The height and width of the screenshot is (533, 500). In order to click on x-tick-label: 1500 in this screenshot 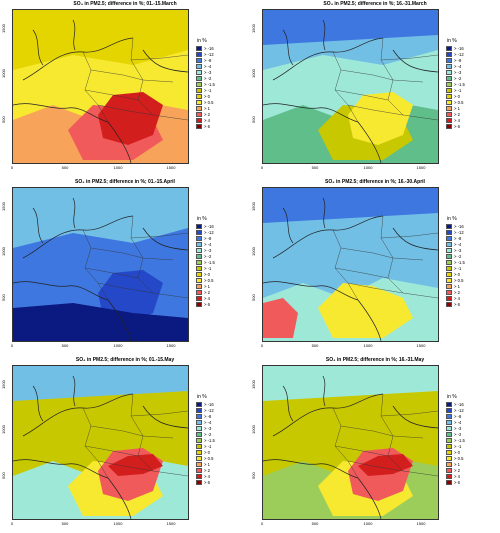, I will do `click(171, 523)`.